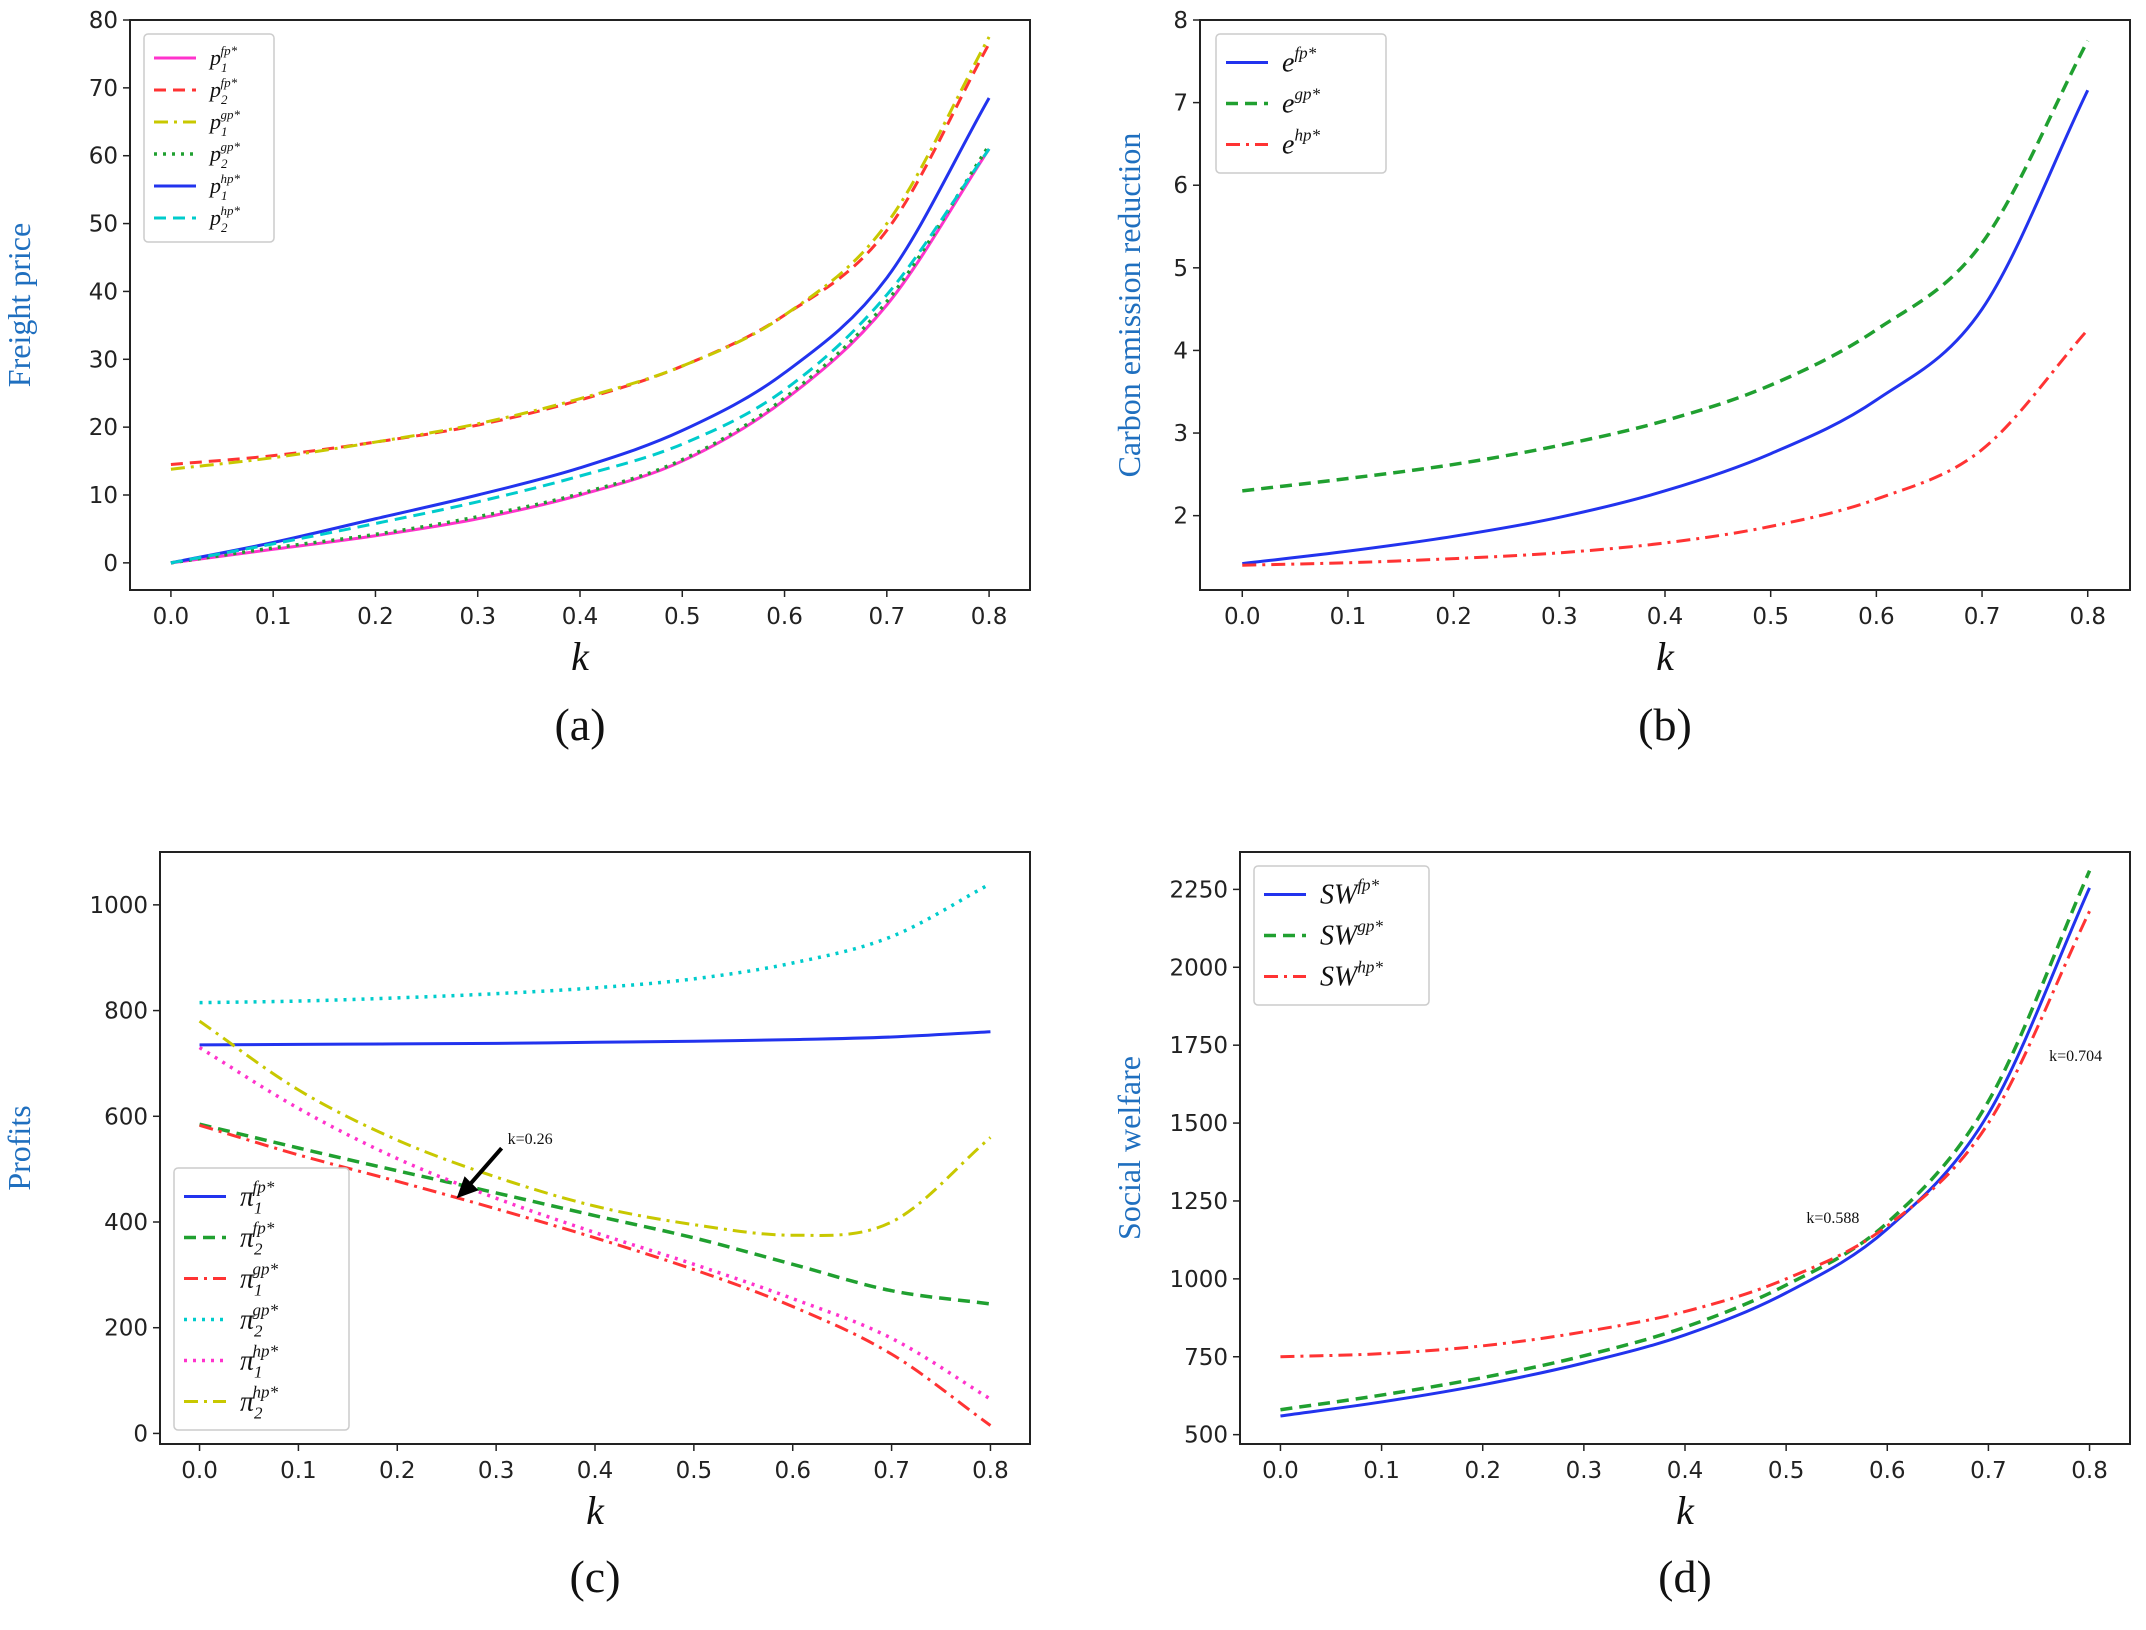 The height and width of the screenshot is (1630, 2146). I want to click on legend-label-π2fp*: π2fp*, so click(257, 1238).